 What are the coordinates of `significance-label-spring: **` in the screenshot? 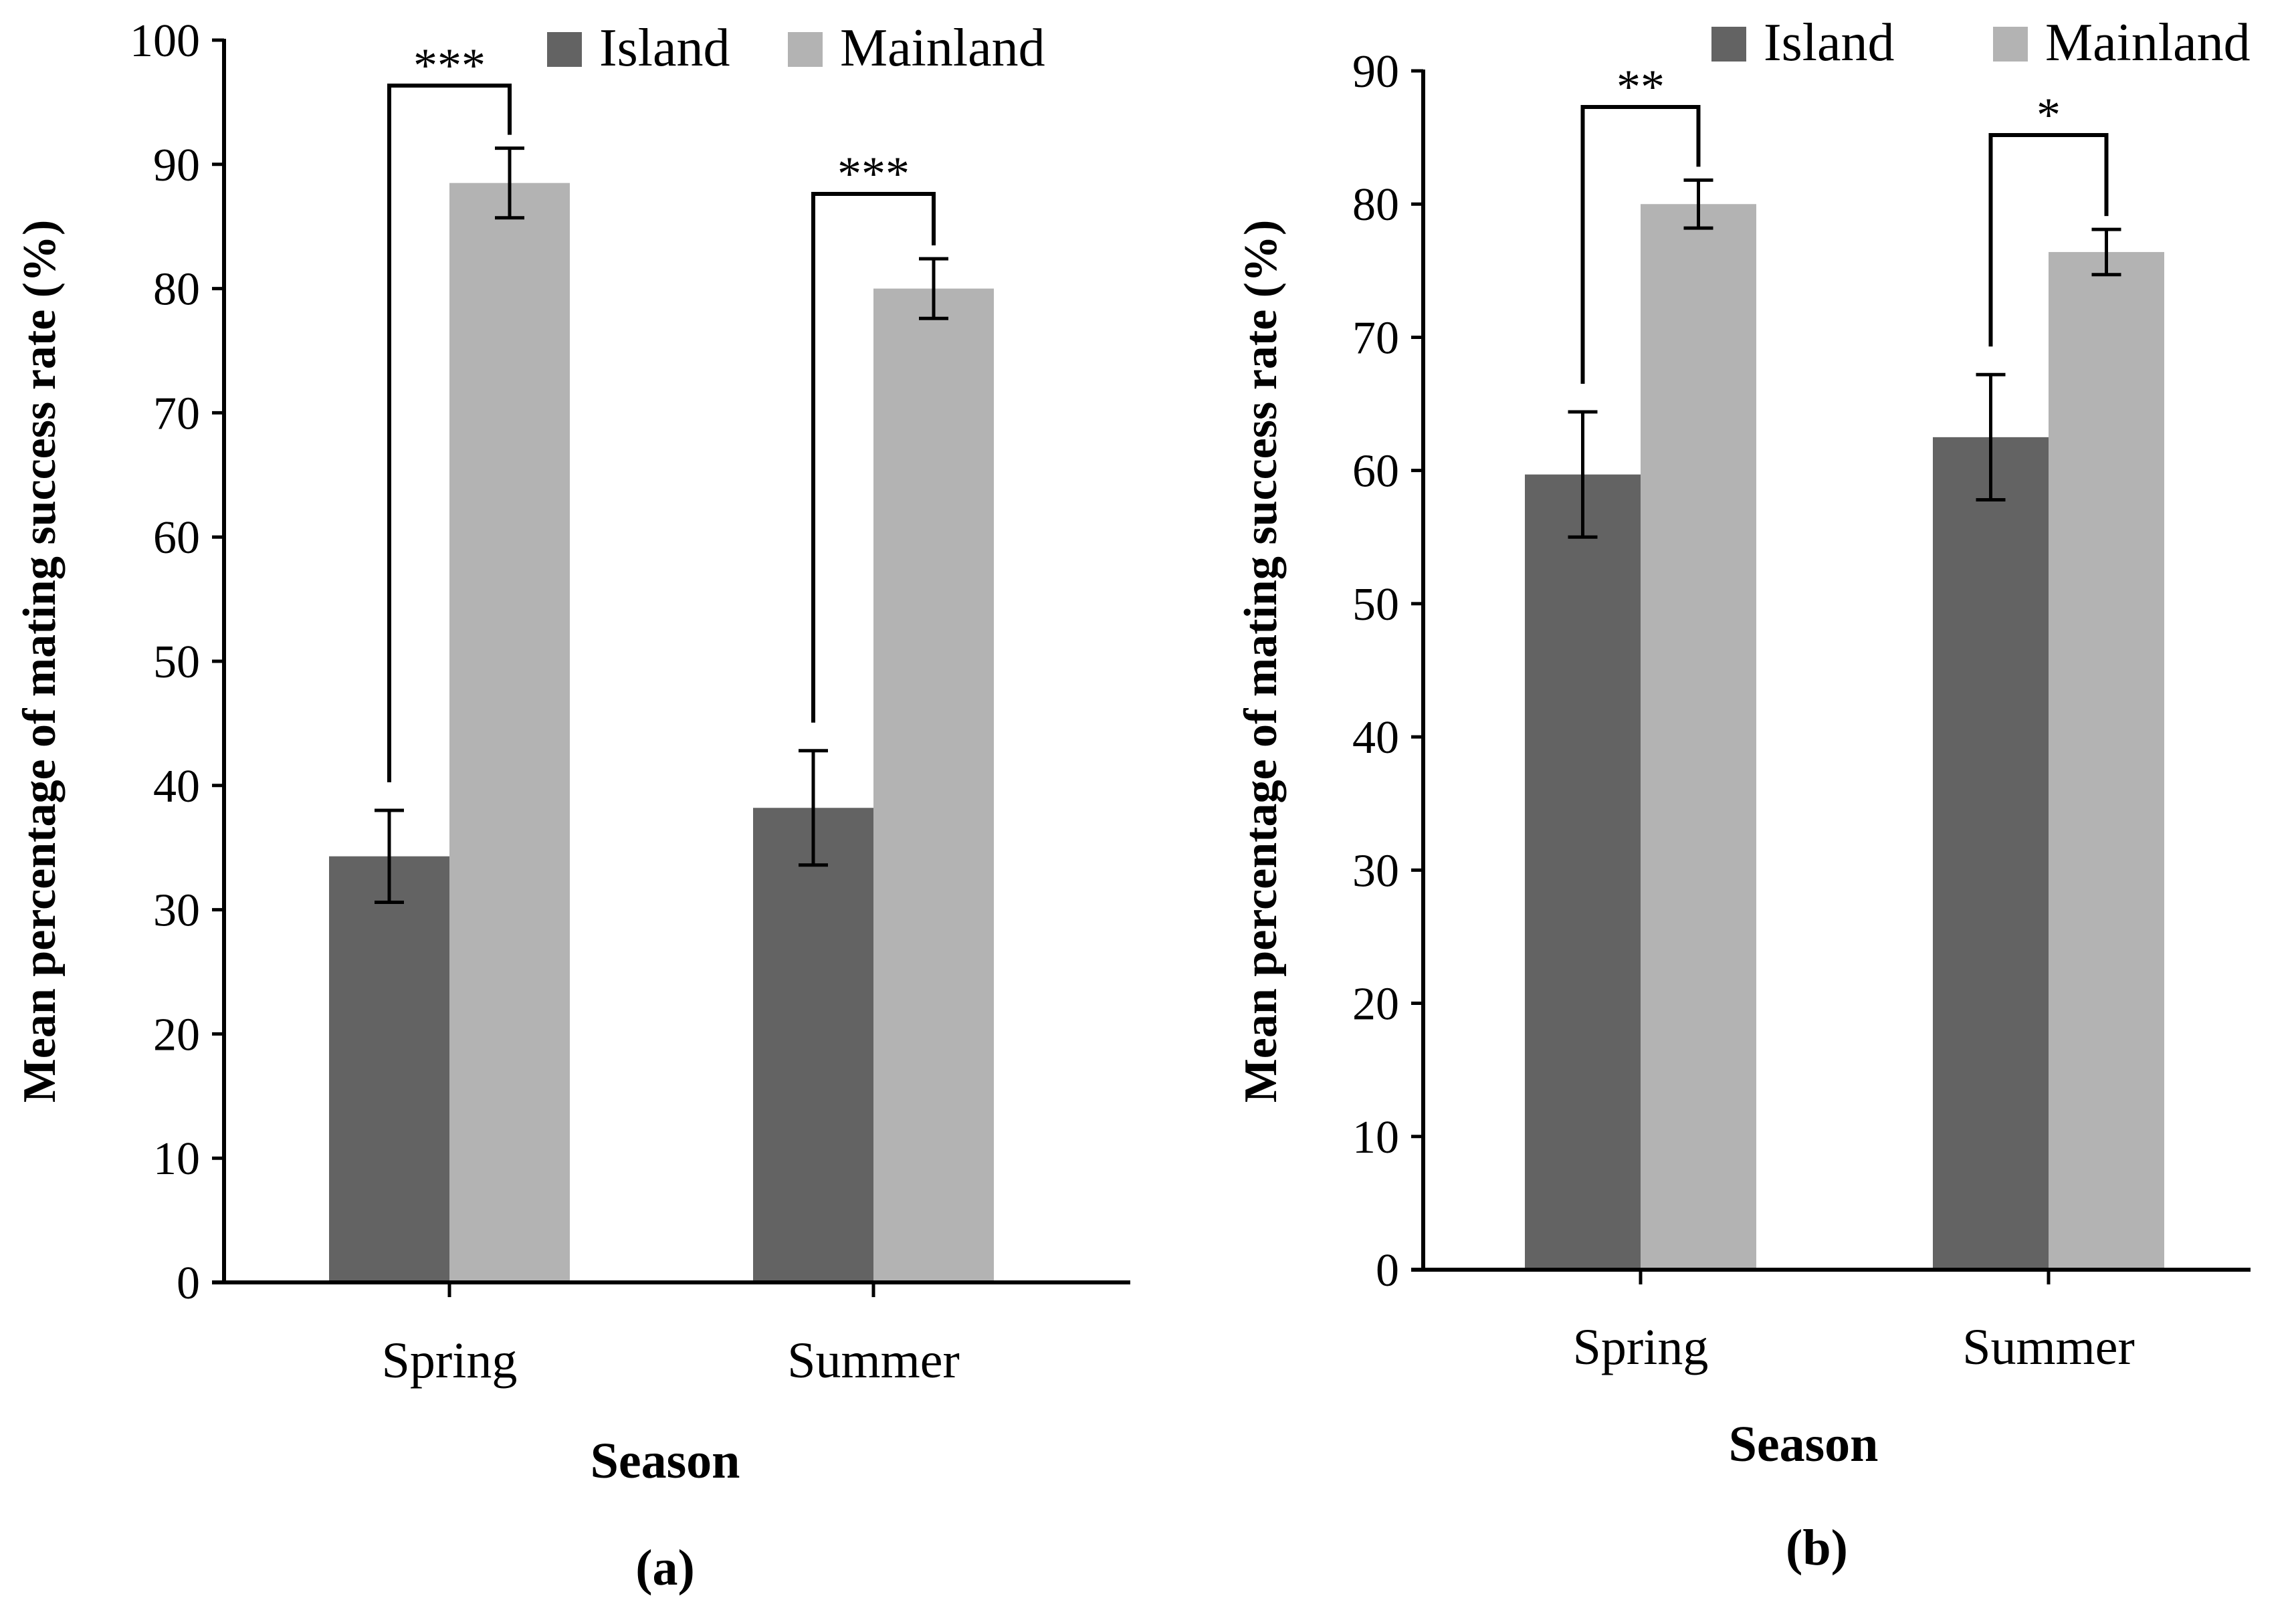 It's located at (1641, 87).